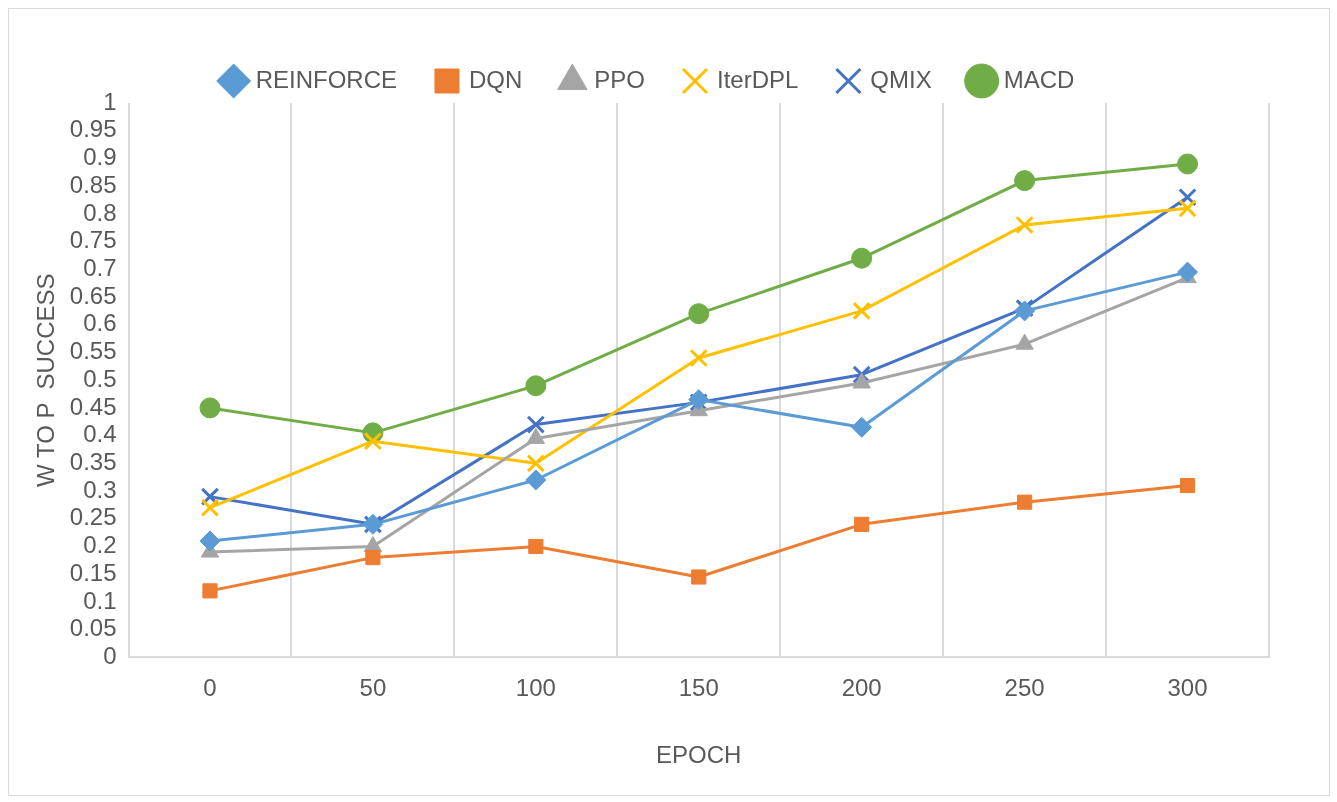  Describe the element at coordinates (698, 688) in the screenshot. I see `x-tick-label: 150` at that location.